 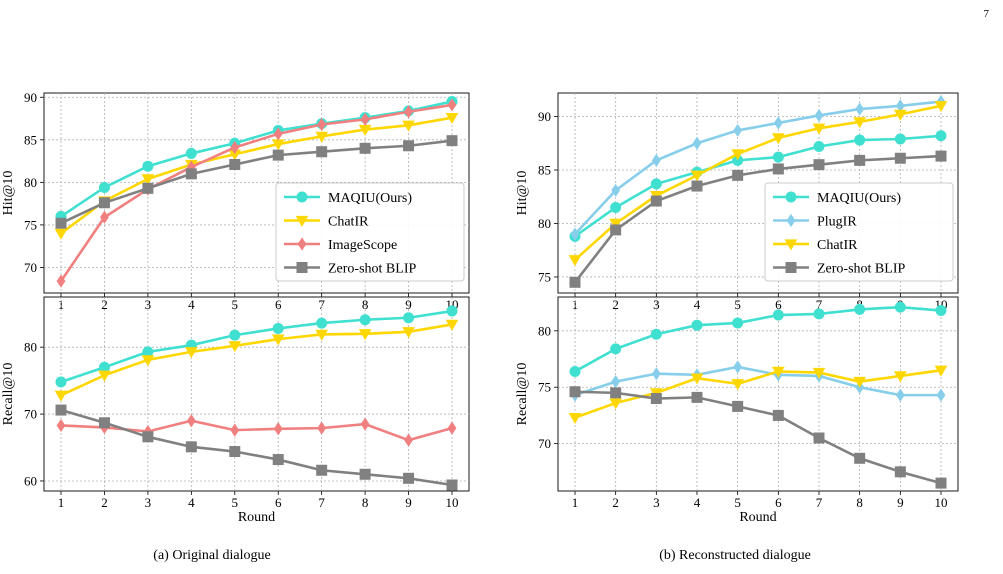 I want to click on series-plugir, so click(x=758, y=167).